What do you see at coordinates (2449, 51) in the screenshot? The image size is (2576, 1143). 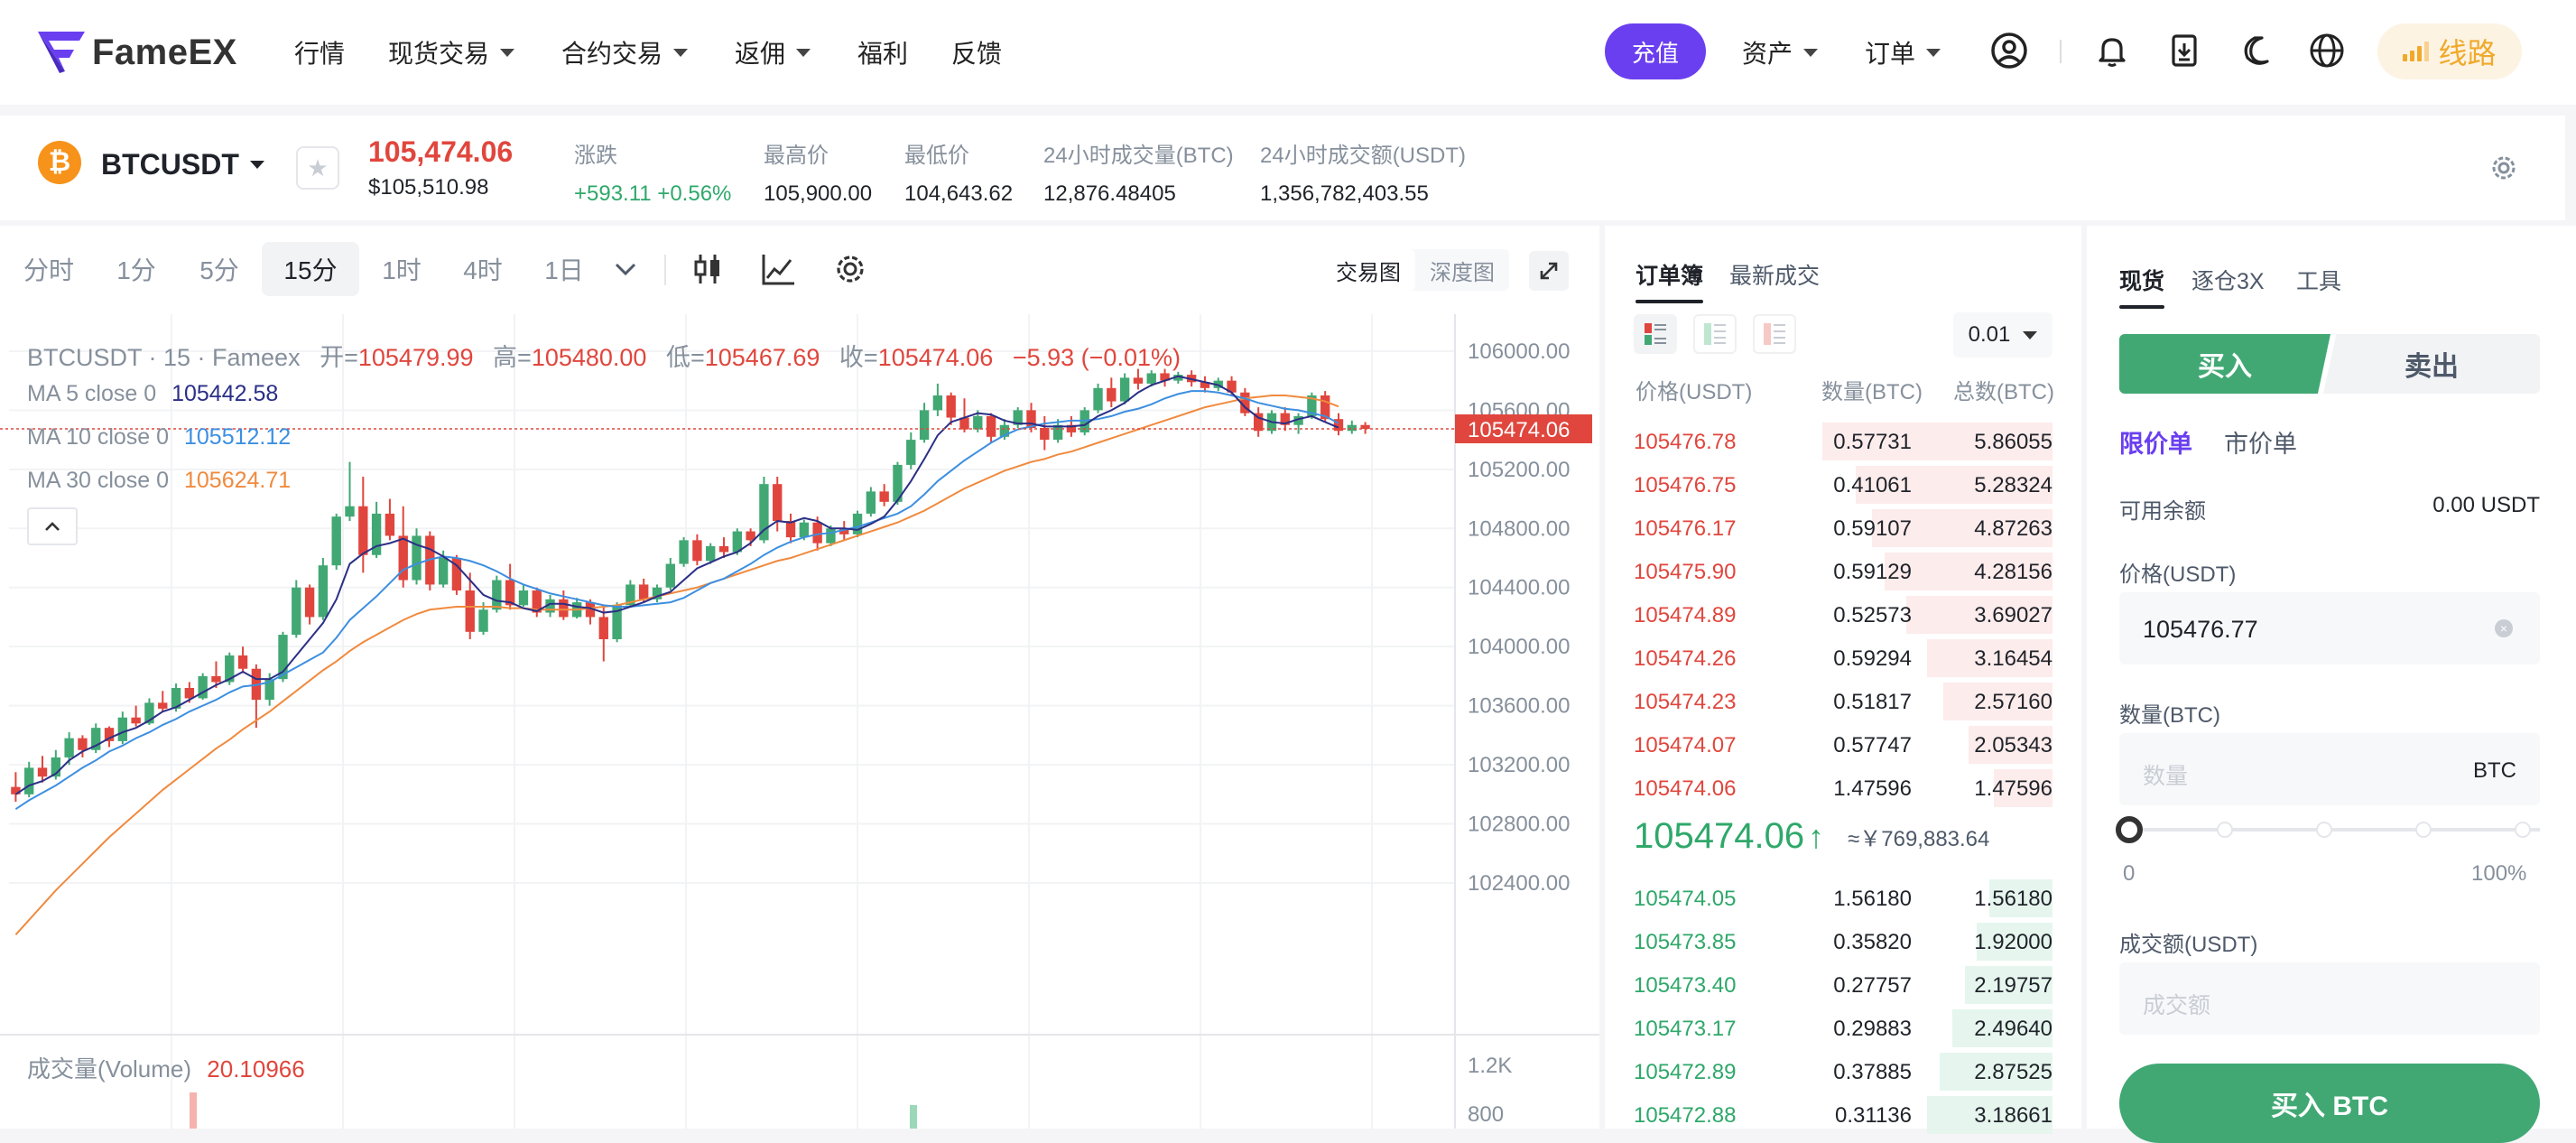 I see `route-button: 线路` at bounding box center [2449, 51].